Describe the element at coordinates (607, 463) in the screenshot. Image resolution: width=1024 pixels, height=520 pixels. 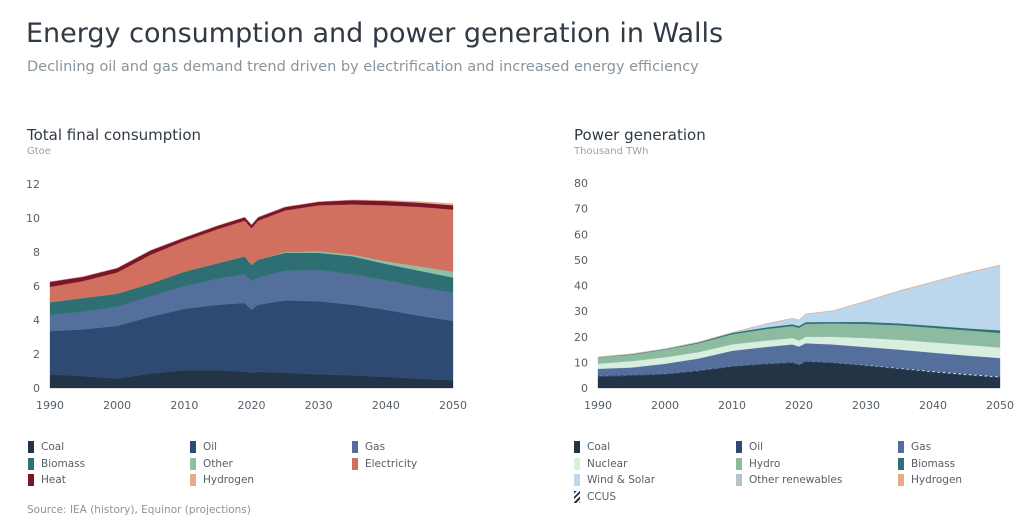
I see `legend-label: Nuclear` at that location.